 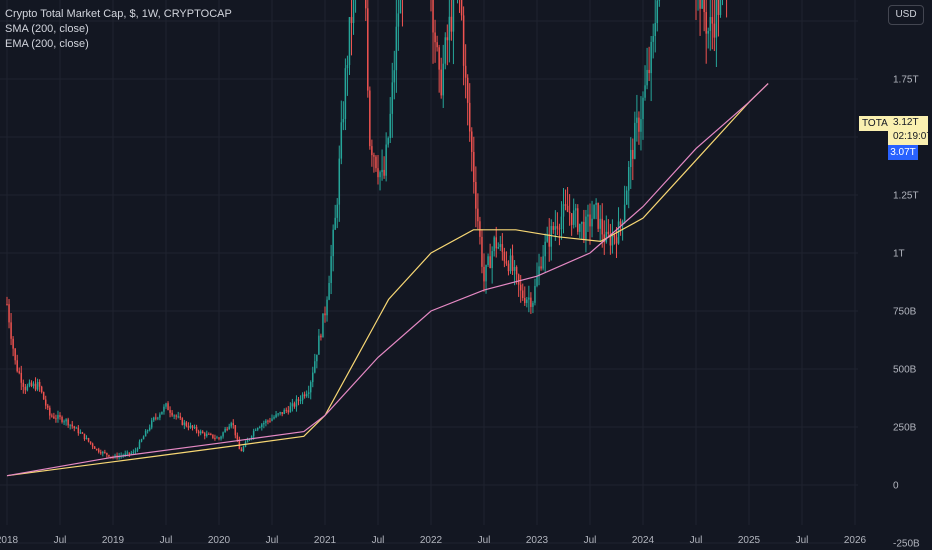 I want to click on y-tick-label: 250B, so click(x=905, y=428).